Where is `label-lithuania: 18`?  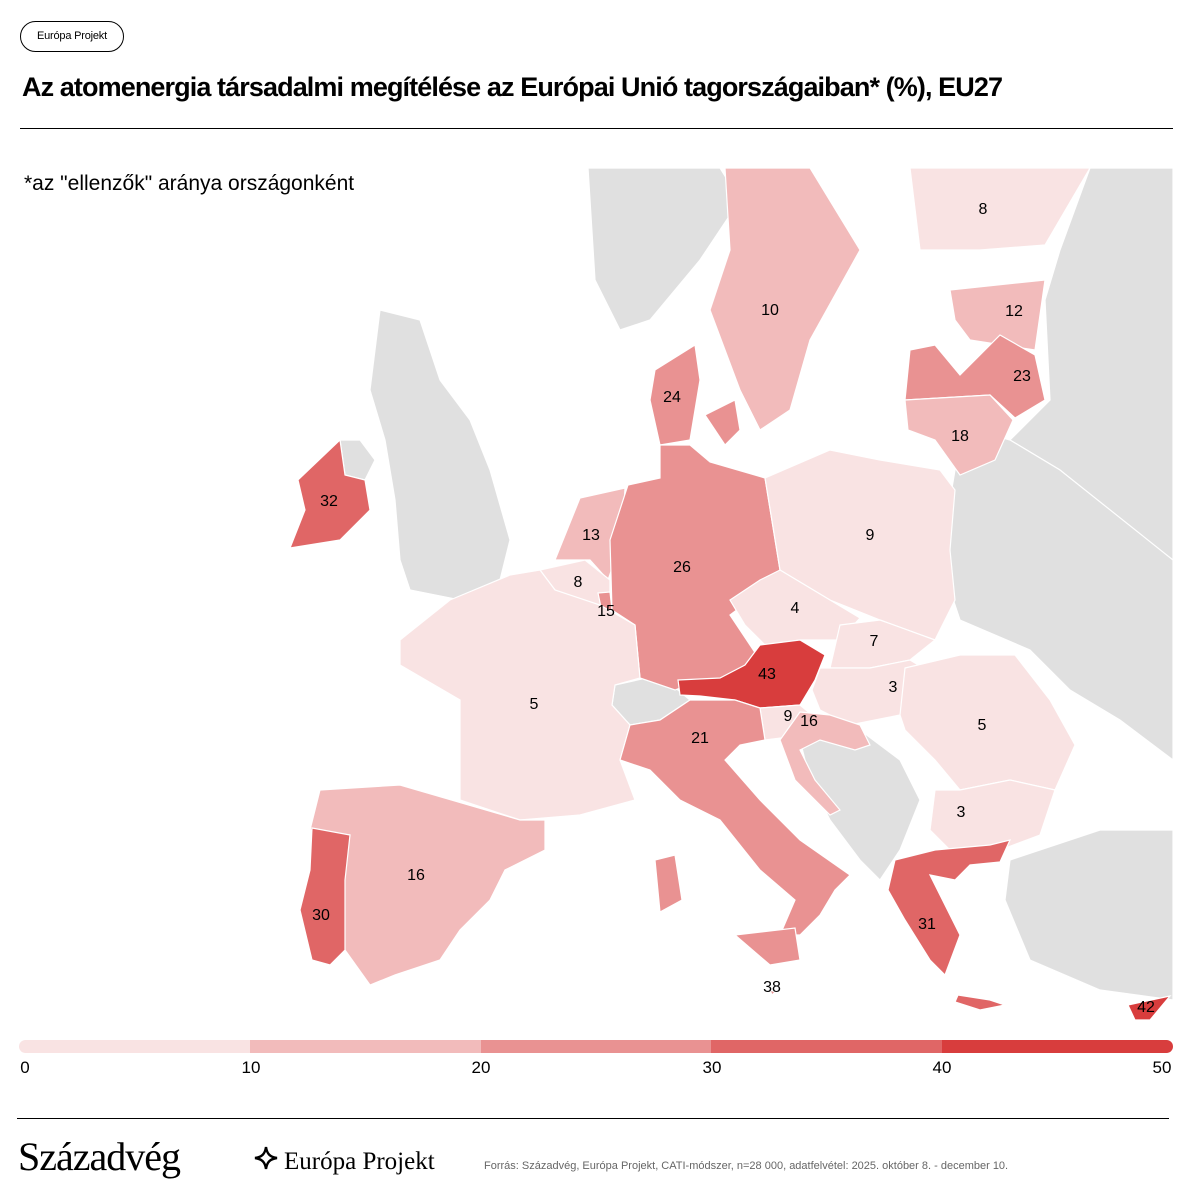 label-lithuania: 18 is located at coordinates (960, 436).